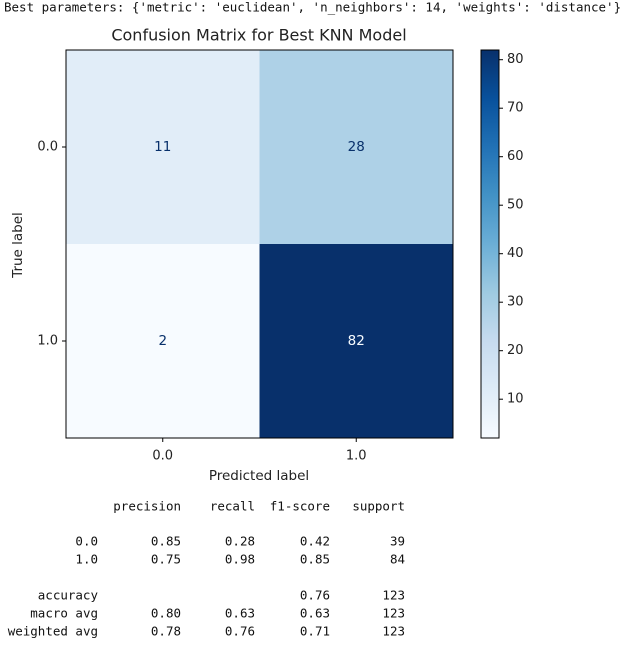  Describe the element at coordinates (397, 541) in the screenshot. I see `report-cell: 39` at that location.